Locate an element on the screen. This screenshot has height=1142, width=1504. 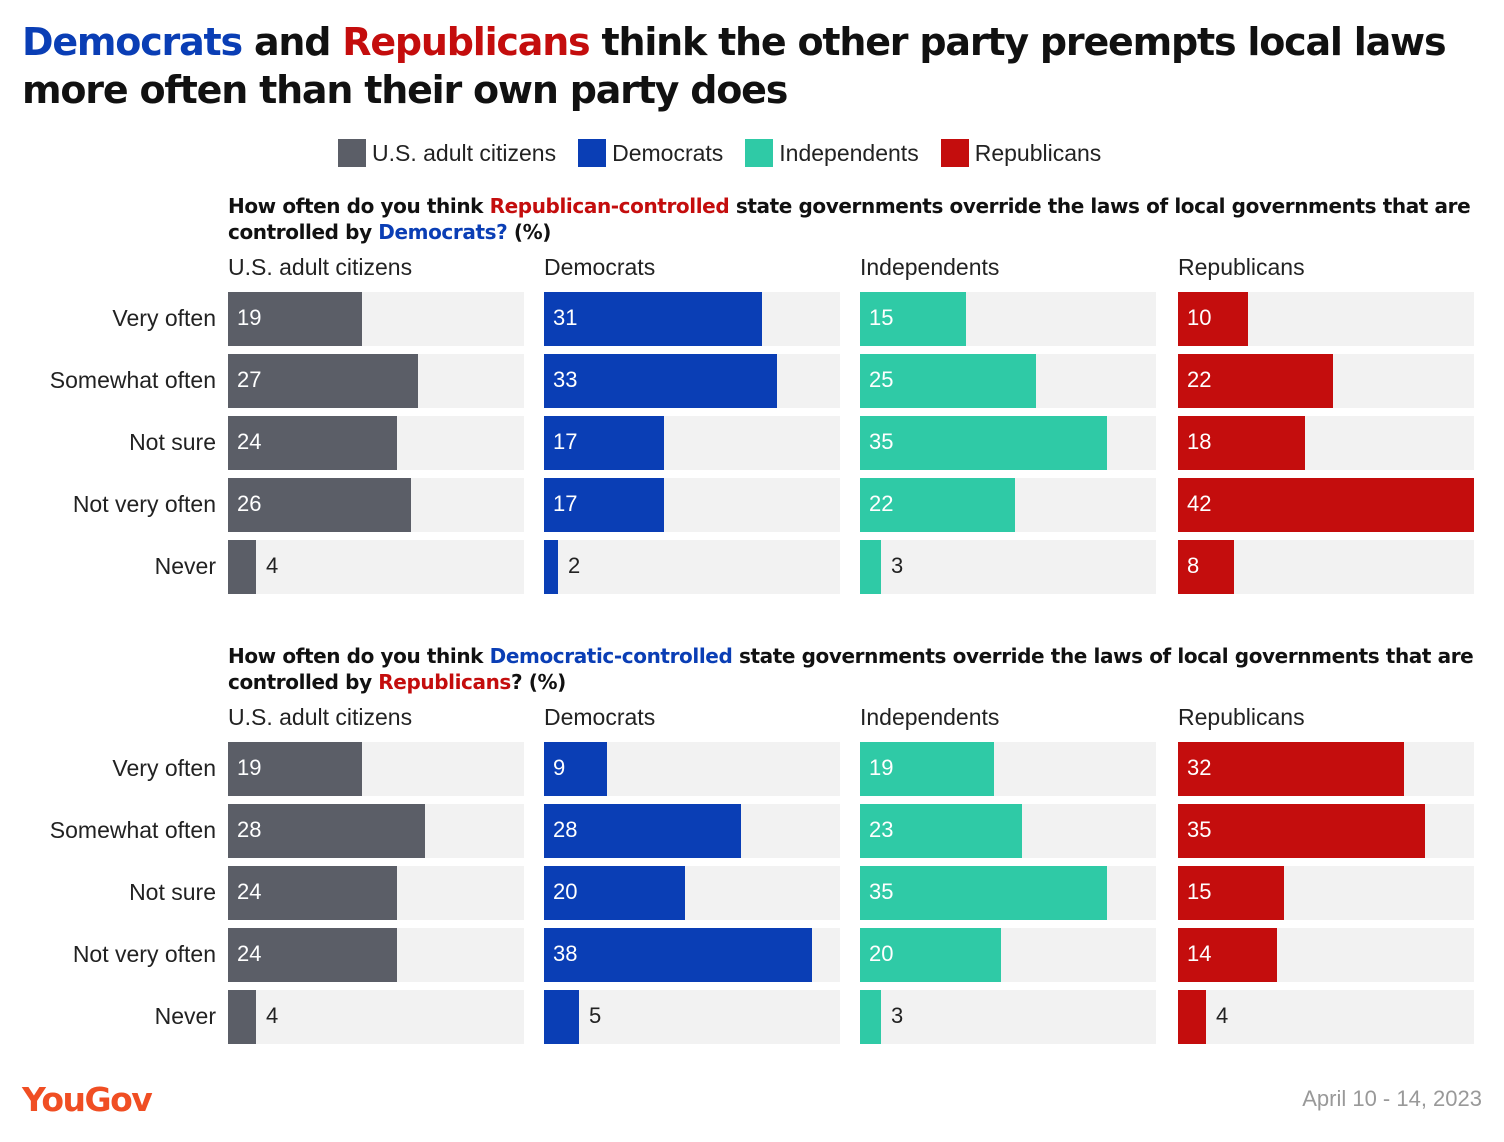
bar-track: 32 is located at coordinates (1326, 769).